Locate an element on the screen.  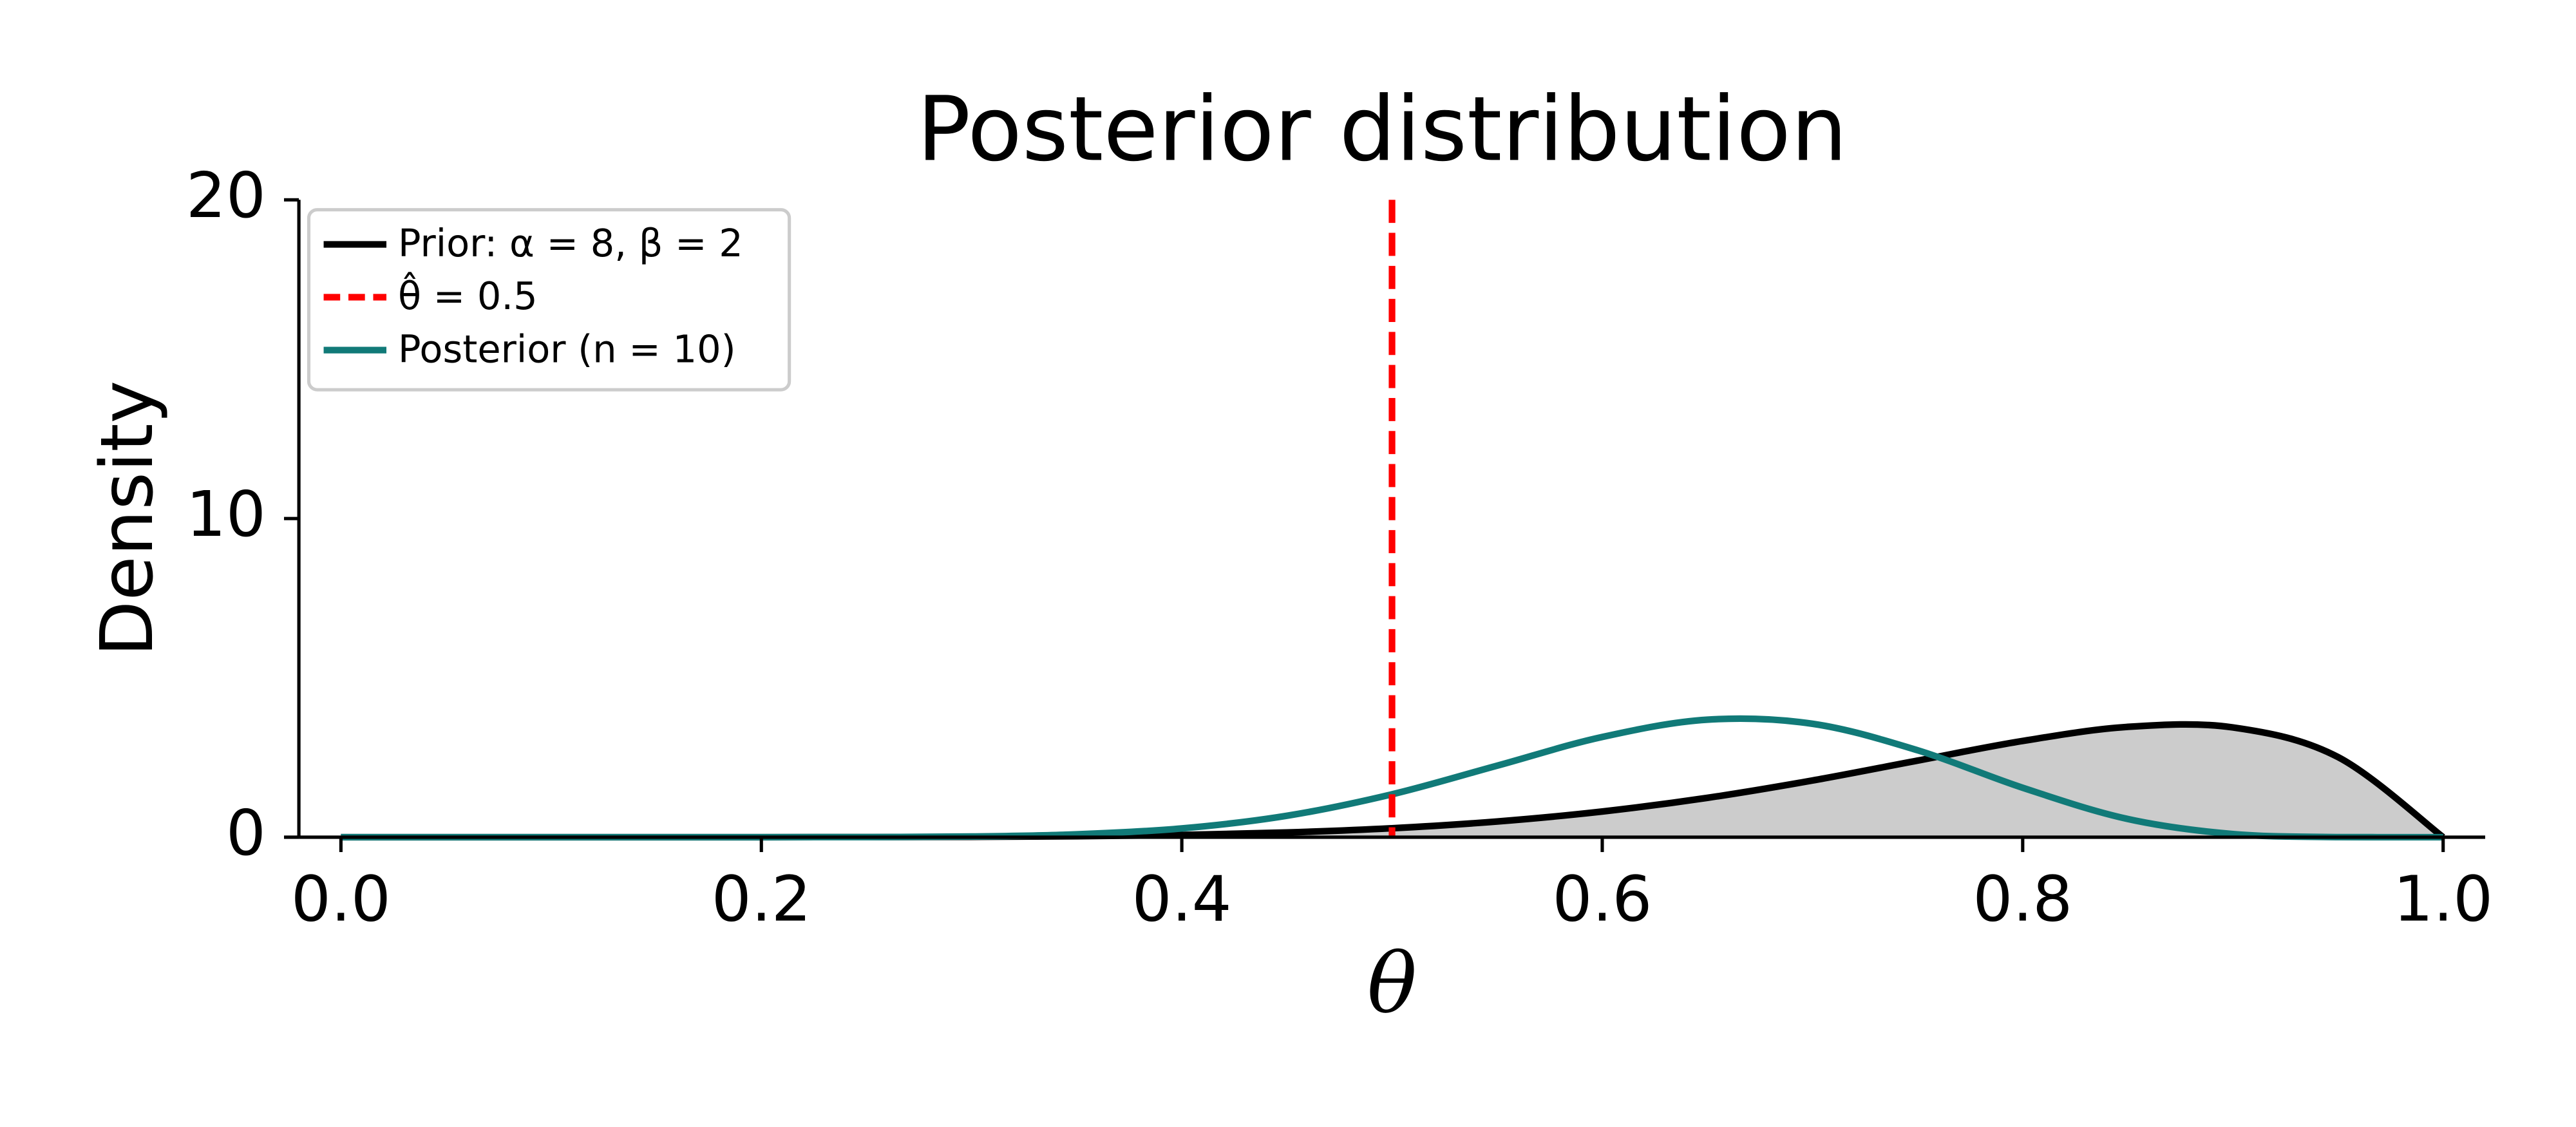
y-axis-label: Density is located at coordinates (127, 519).